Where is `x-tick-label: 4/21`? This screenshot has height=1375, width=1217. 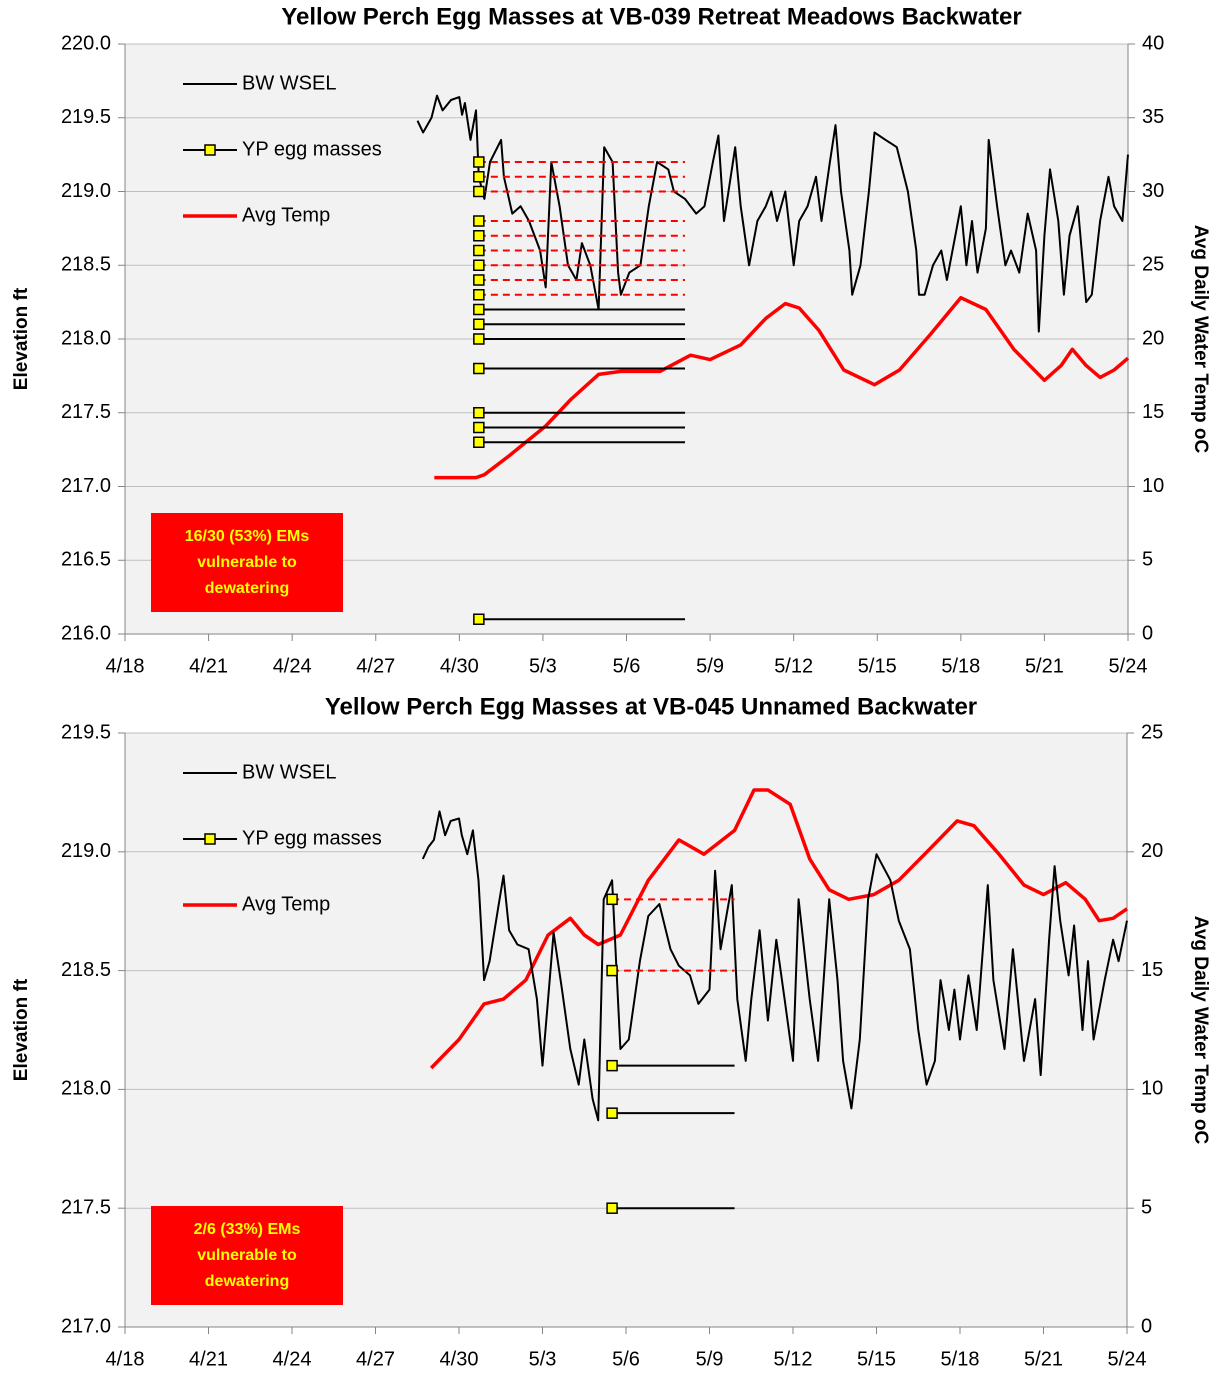 x-tick-label: 4/21 is located at coordinates (208, 1359).